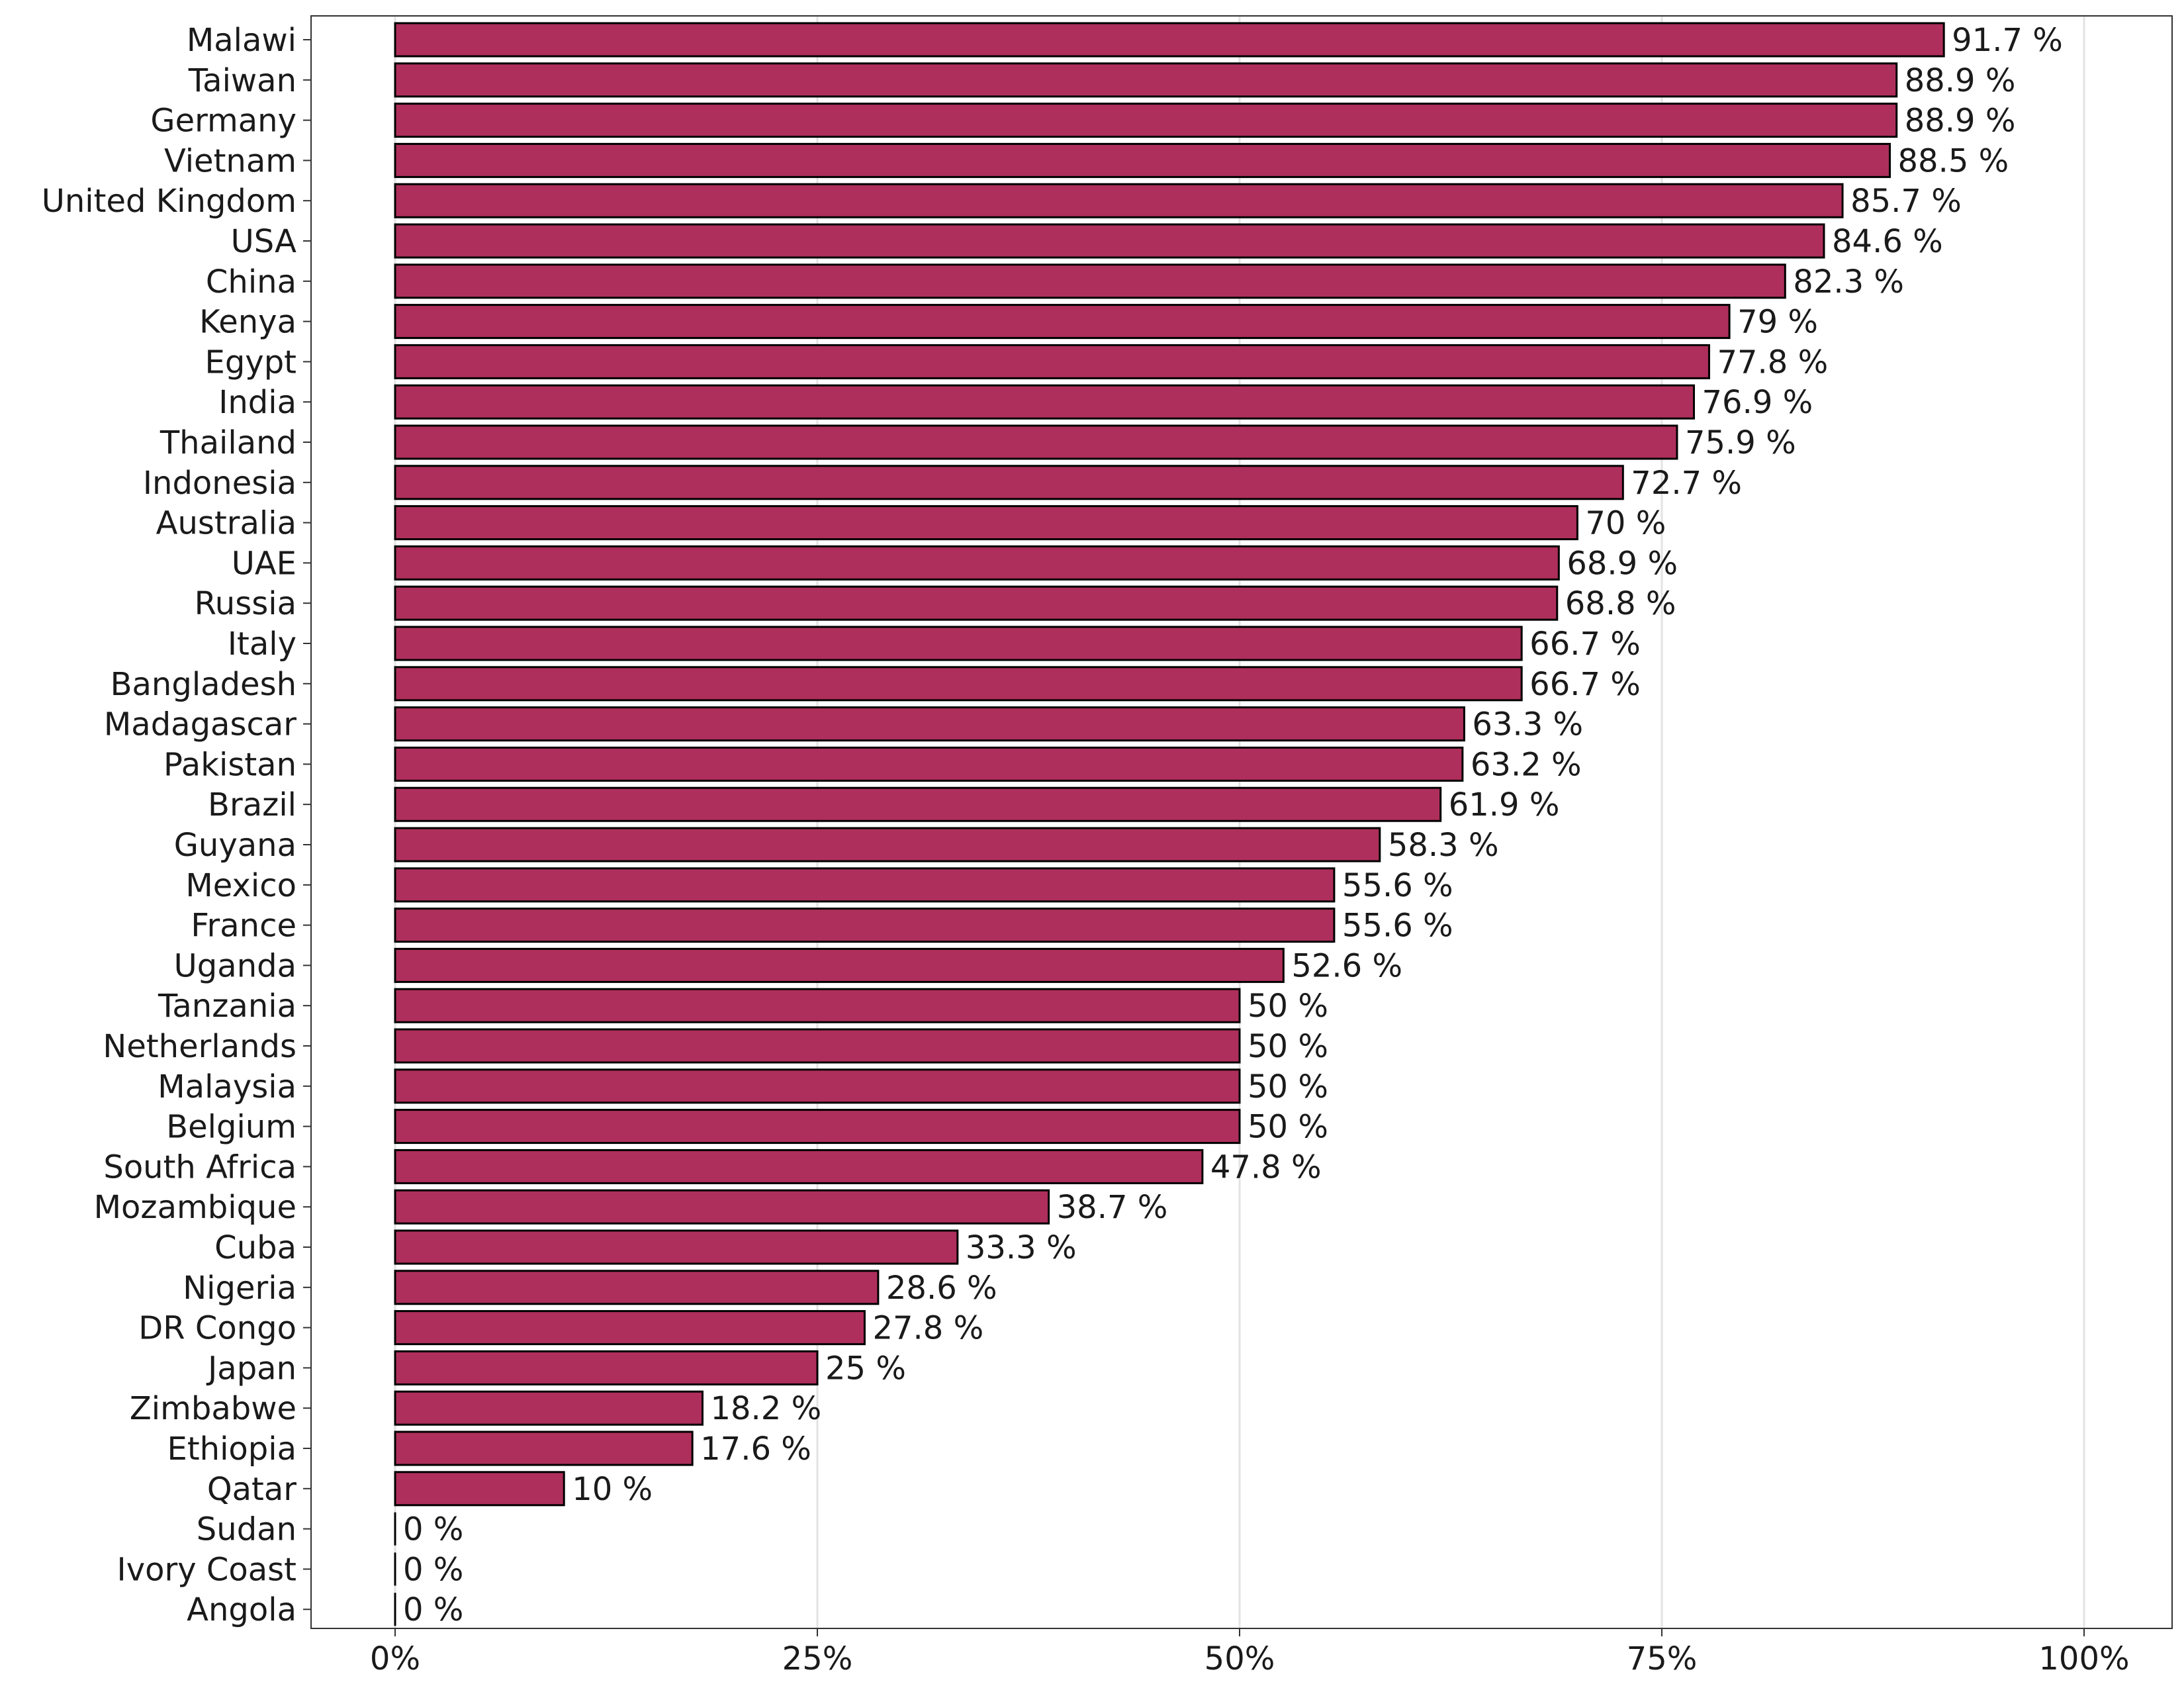 This screenshot has width=2184, height=1688. What do you see at coordinates (765, 1408) in the screenshot?
I see `value-label: 18.2 %` at bounding box center [765, 1408].